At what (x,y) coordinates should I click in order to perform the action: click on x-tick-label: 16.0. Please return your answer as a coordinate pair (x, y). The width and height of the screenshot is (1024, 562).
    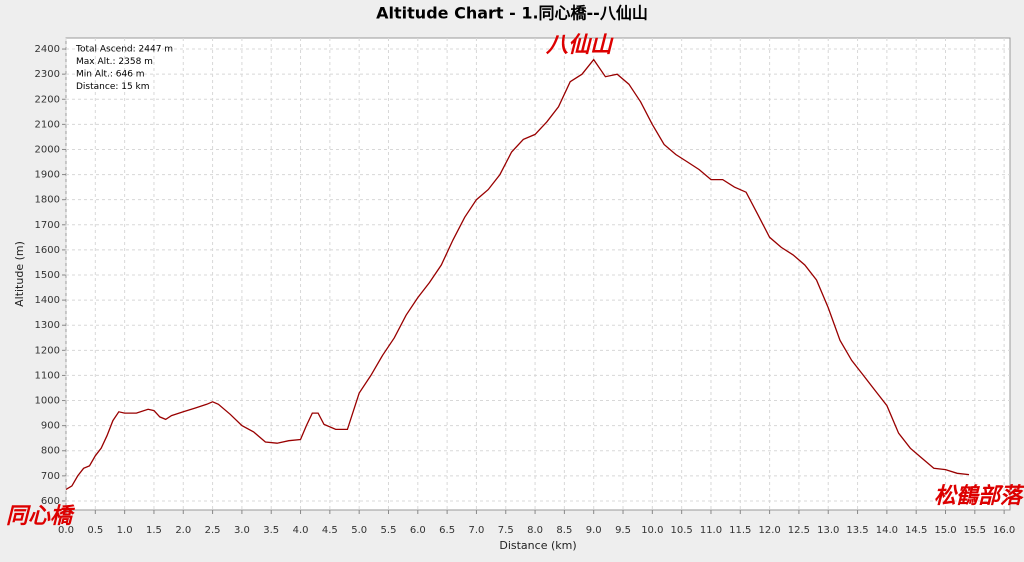
    Looking at the image, I should click on (1004, 530).